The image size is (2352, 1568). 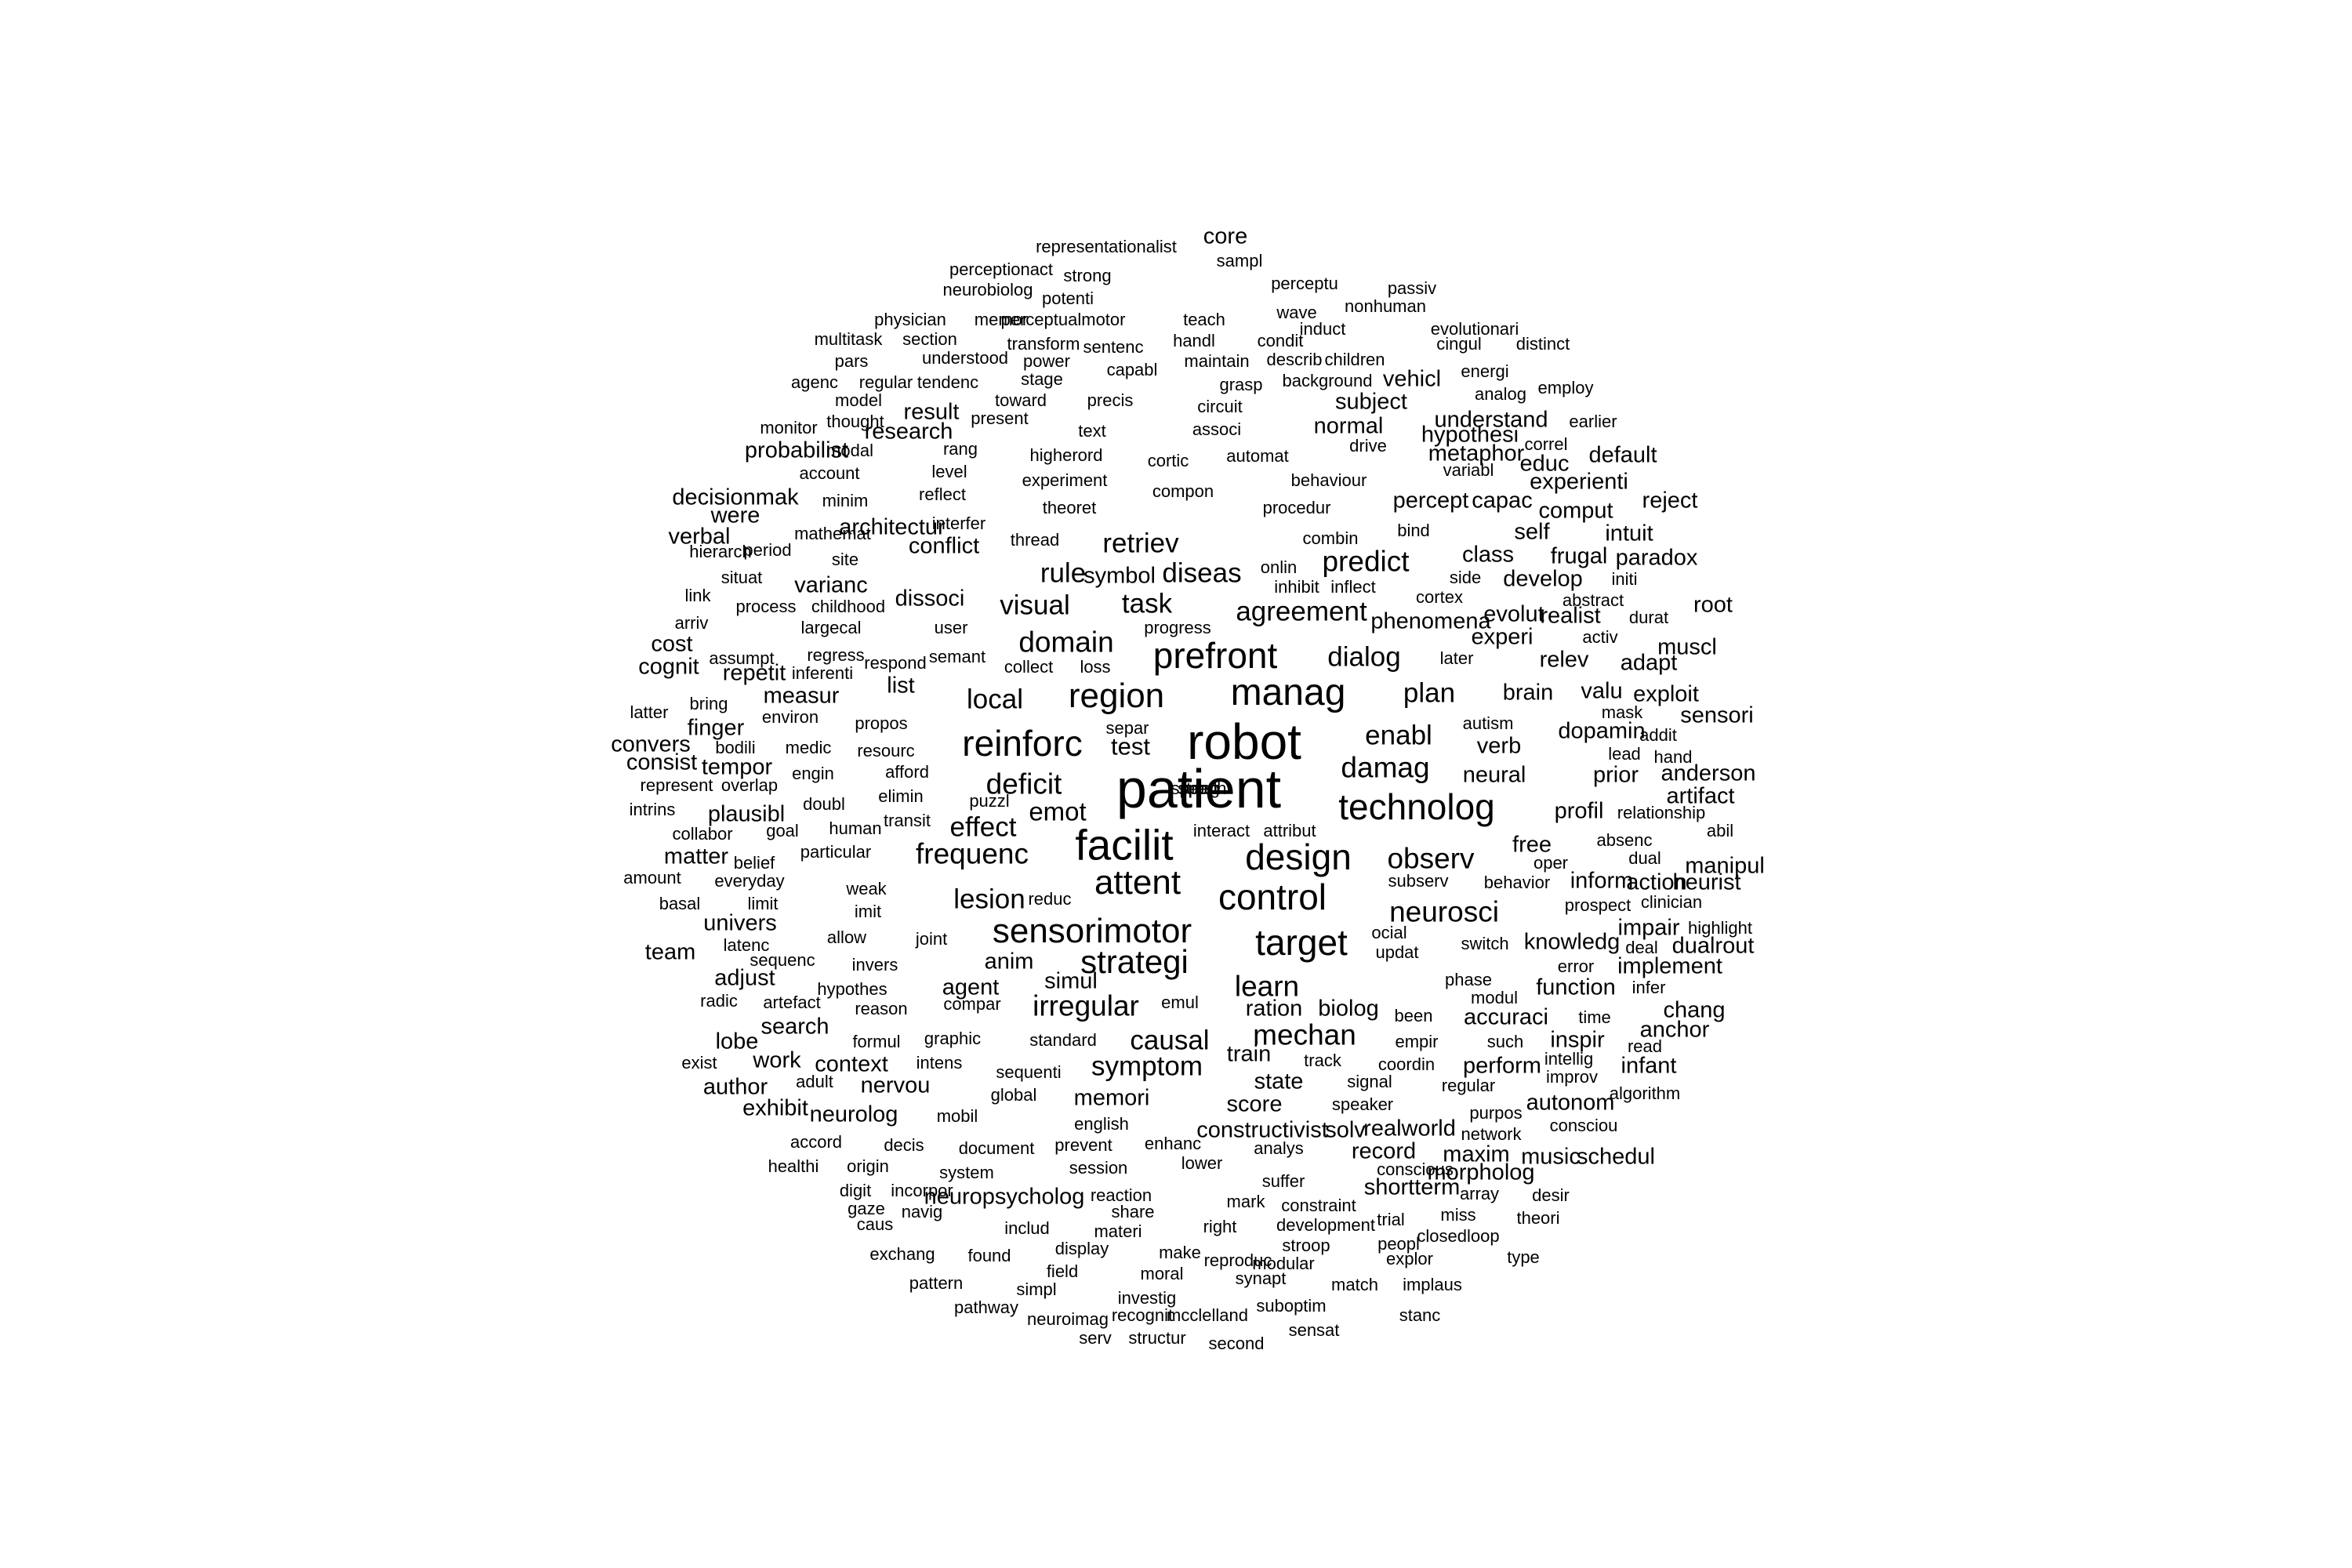 What do you see at coordinates (922, 1211) in the screenshot?
I see `cloud-word: navig` at bounding box center [922, 1211].